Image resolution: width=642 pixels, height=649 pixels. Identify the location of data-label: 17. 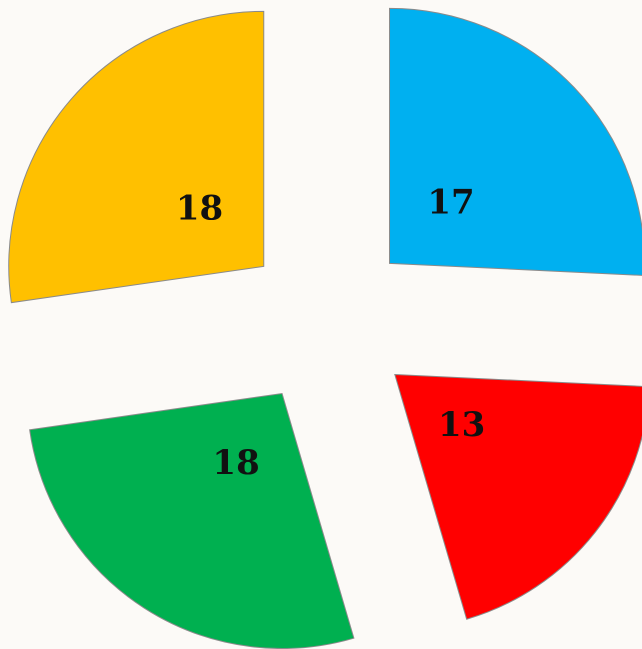
(450, 203).